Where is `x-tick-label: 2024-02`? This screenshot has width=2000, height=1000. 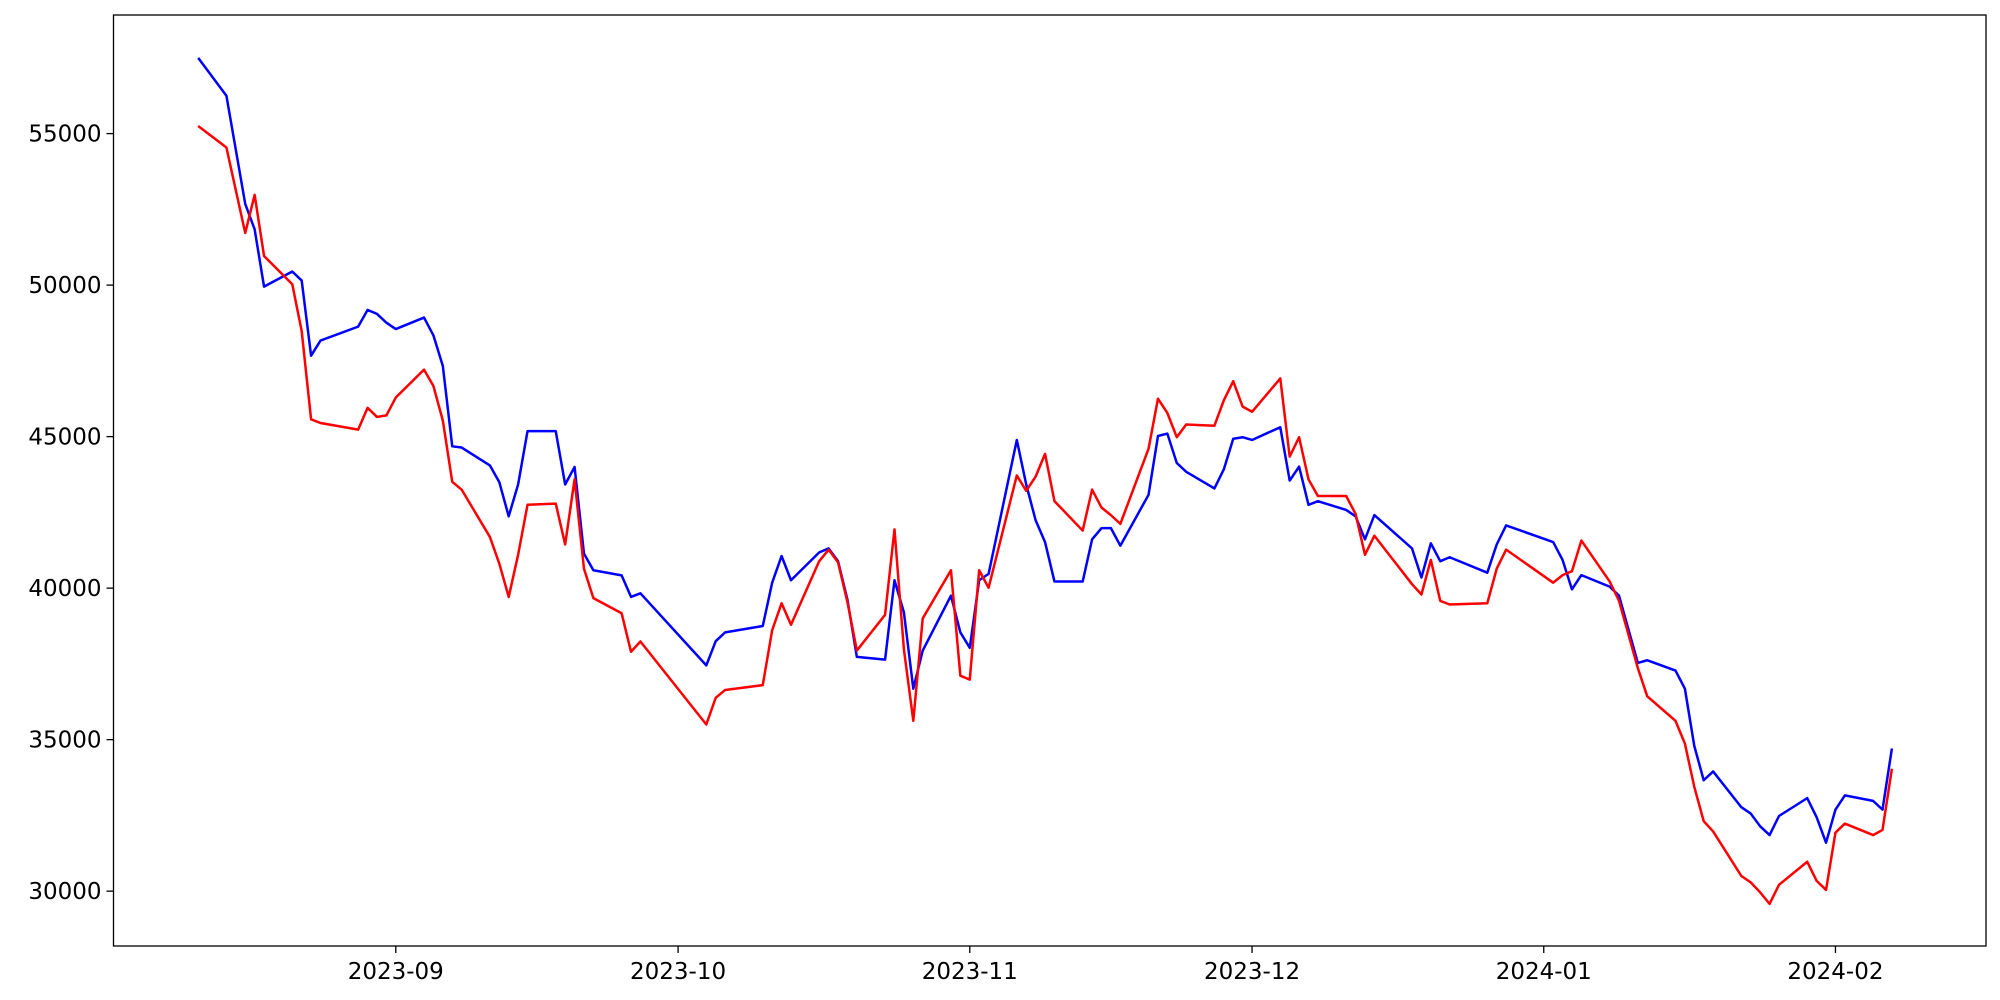
x-tick-label: 2024-02 is located at coordinates (1835, 972).